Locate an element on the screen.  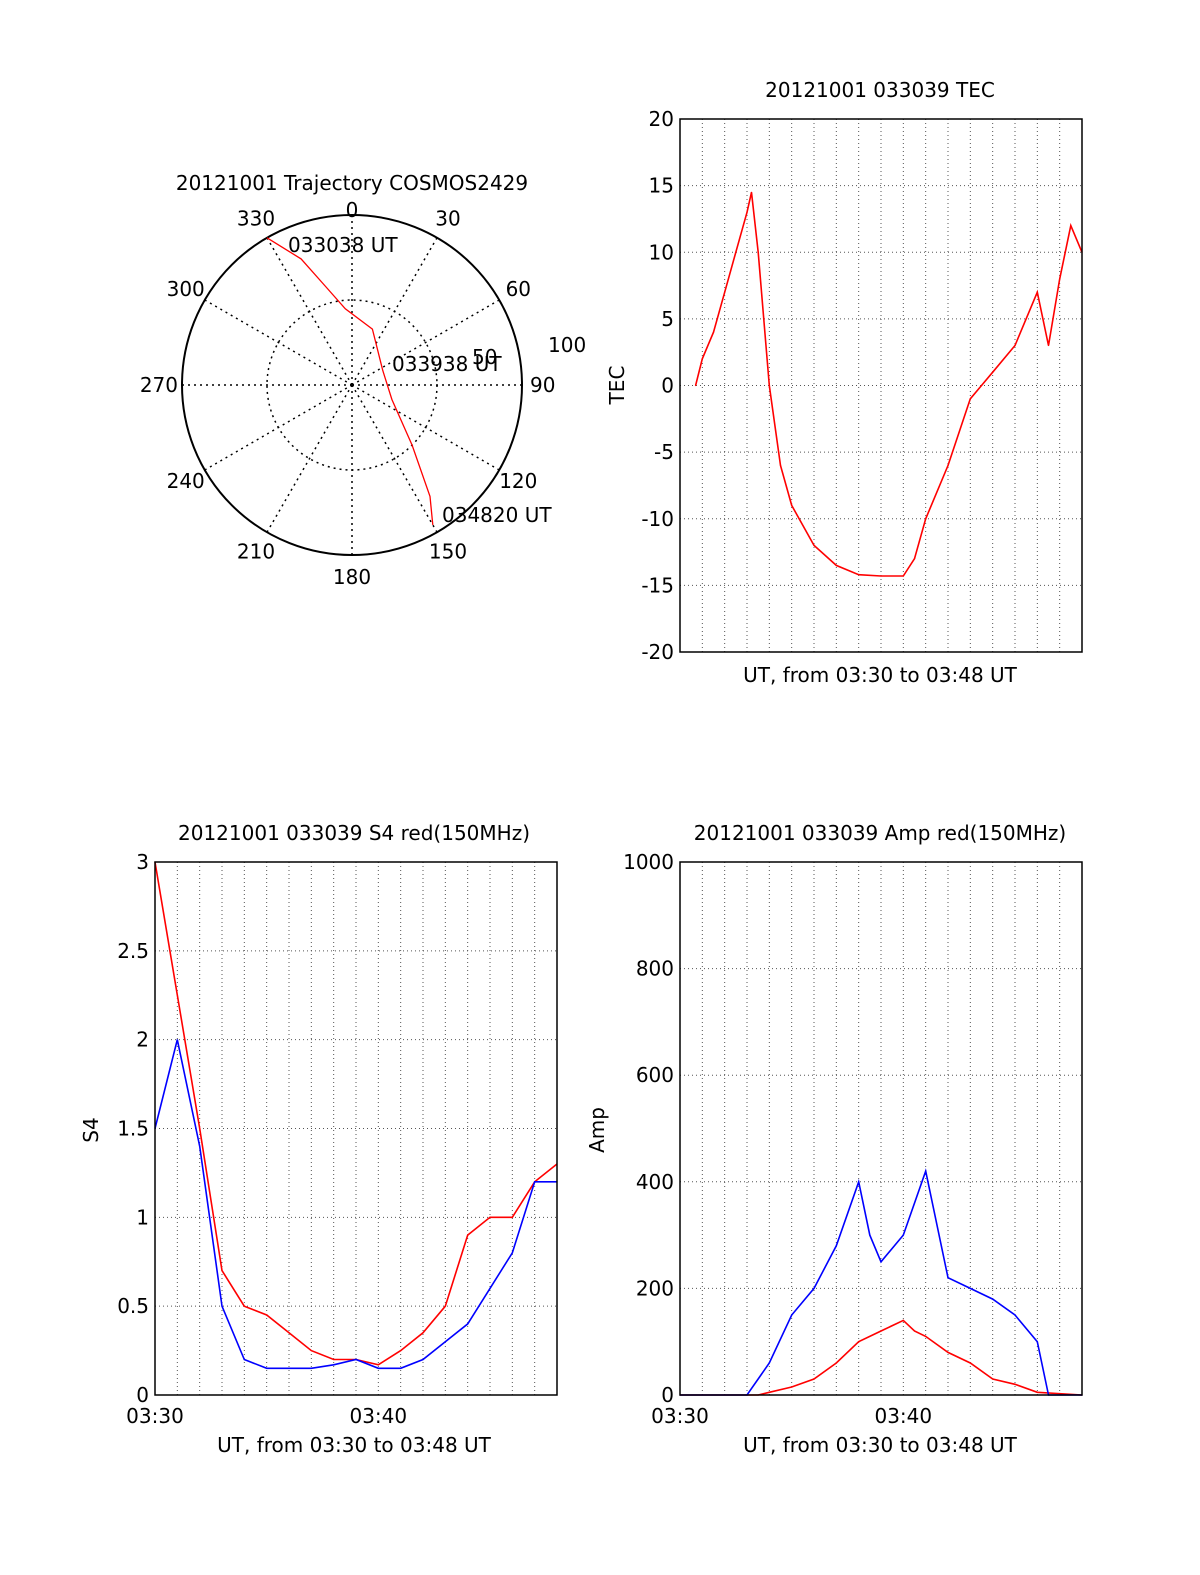
tec-series is located at coordinates (888, 384).